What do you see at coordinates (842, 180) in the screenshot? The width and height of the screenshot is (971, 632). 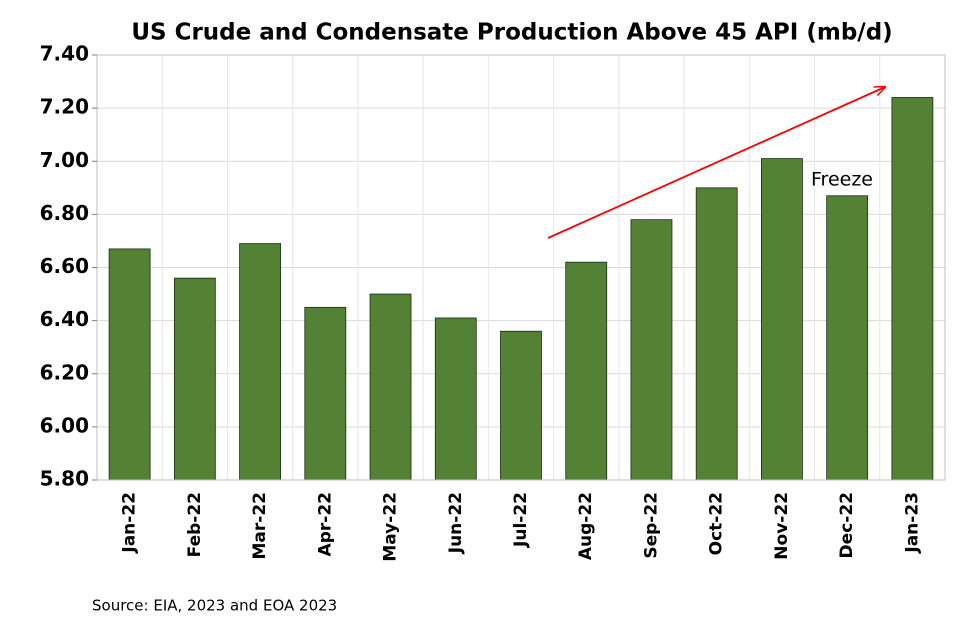 I see `annotation: Freeze` at bounding box center [842, 180].